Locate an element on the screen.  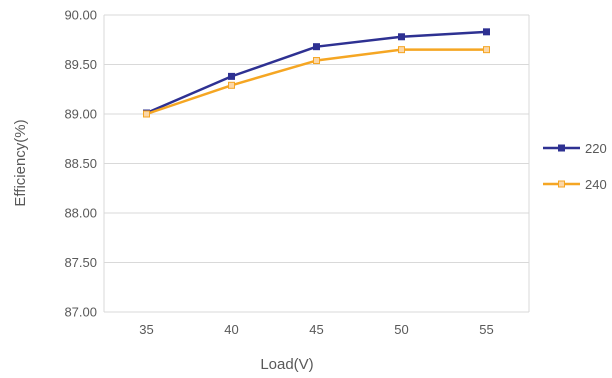
x-tick-label: 35 is located at coordinates (146, 329).